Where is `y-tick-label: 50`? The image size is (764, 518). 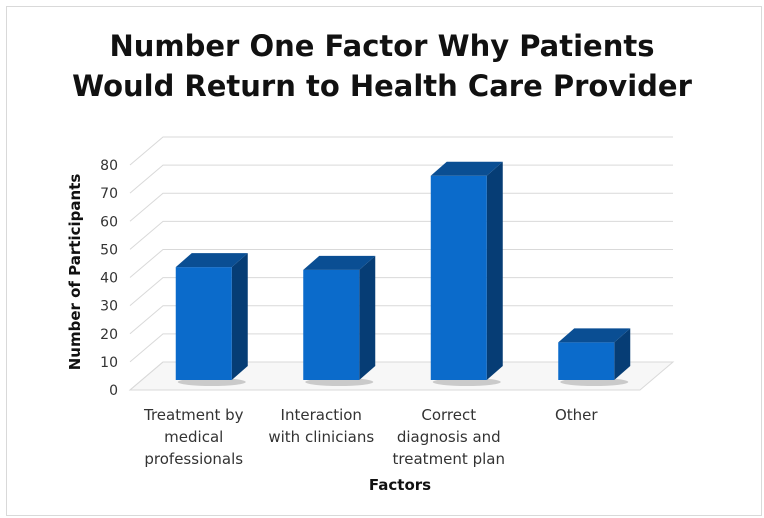 y-tick-label: 50 is located at coordinates (109, 250).